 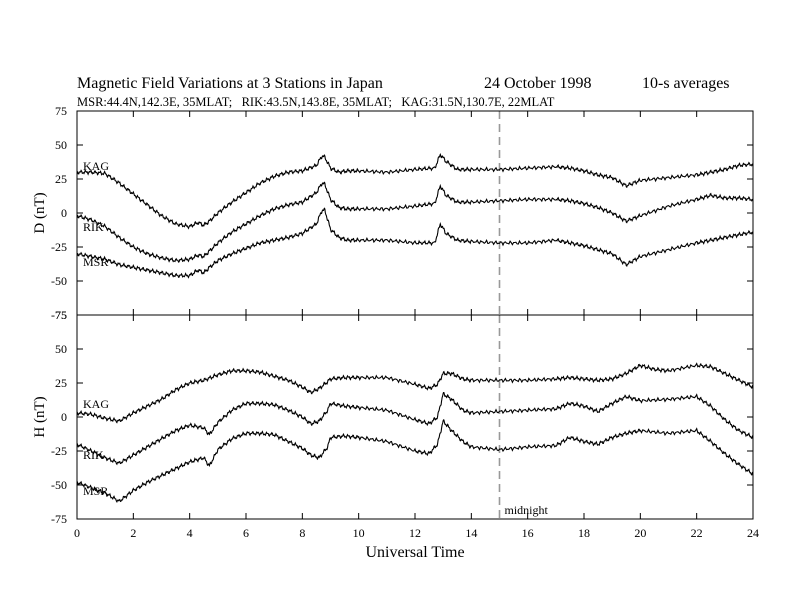 I want to click on chart-date: 24 October 1998, so click(x=538, y=83).